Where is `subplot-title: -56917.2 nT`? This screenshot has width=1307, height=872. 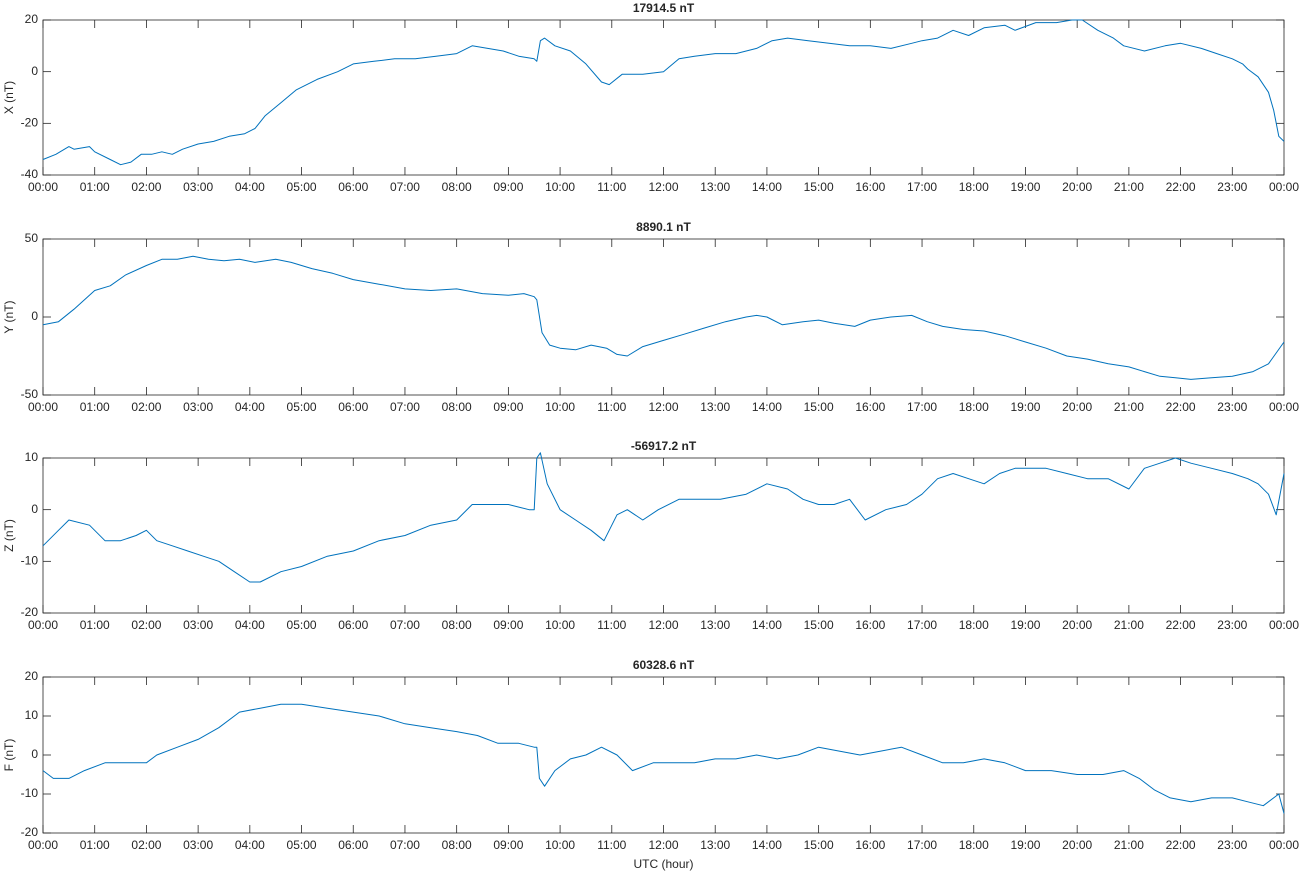 subplot-title: -56917.2 nT is located at coordinates (664, 446).